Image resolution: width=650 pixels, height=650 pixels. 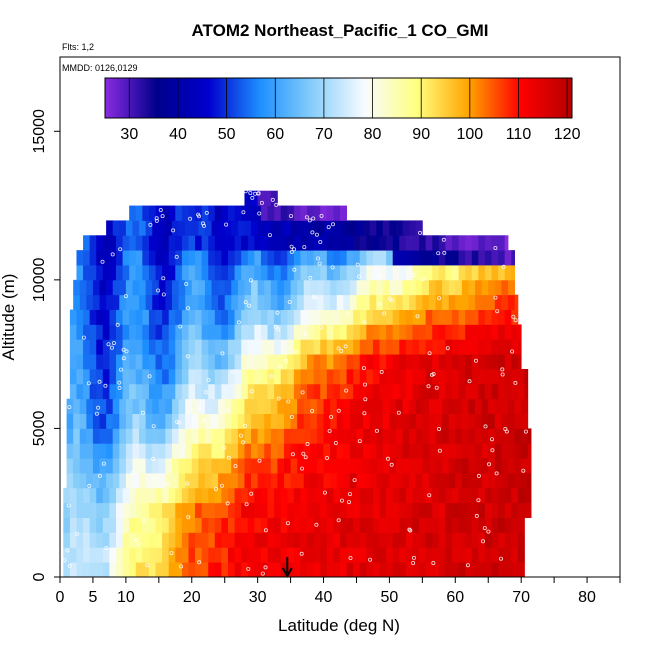 I want to click on y-tick-label: 10000, so click(x=39, y=280).